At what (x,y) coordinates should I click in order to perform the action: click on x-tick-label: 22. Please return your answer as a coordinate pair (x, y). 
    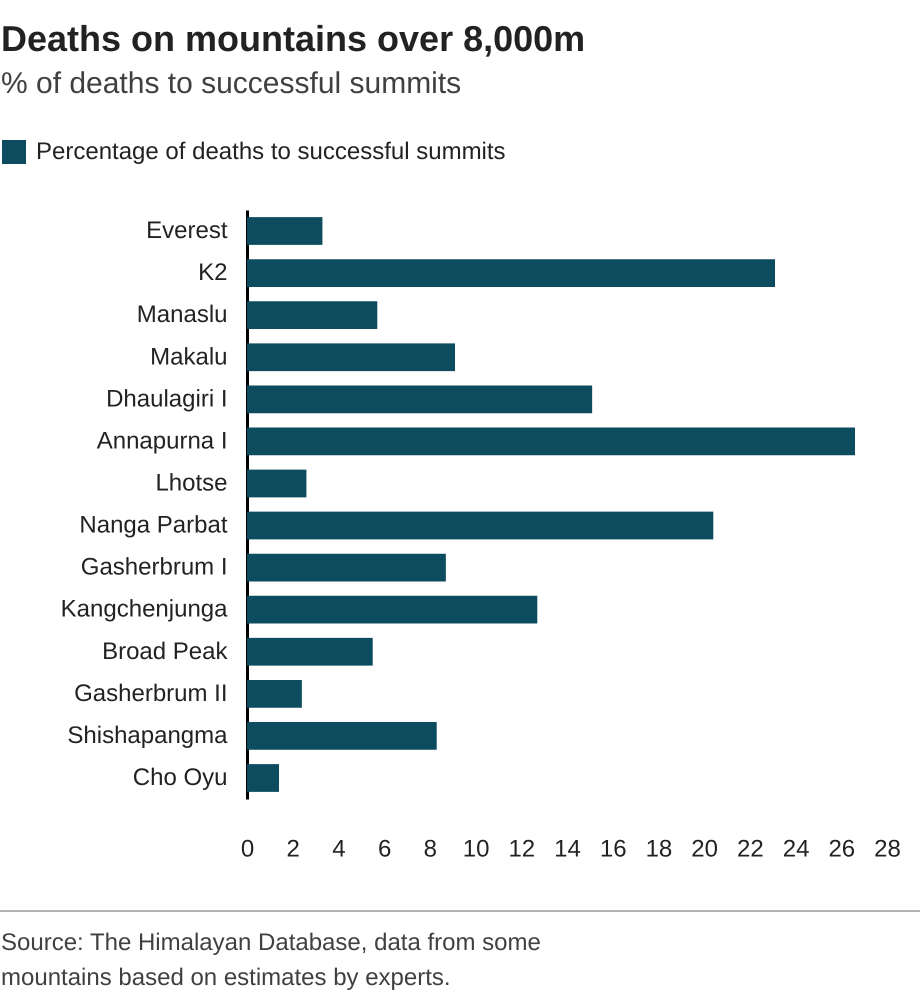
    Looking at the image, I should click on (750, 849).